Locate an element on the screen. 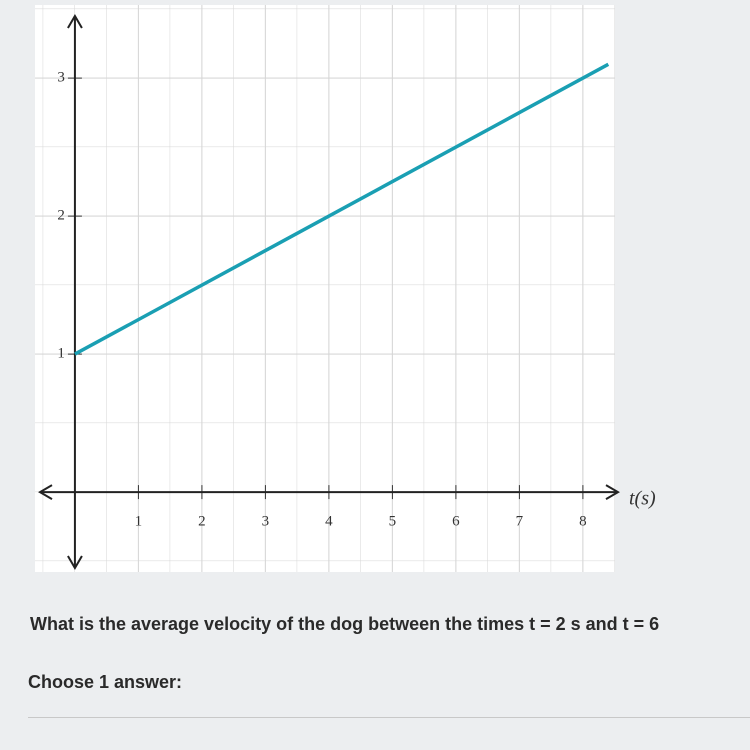 Image resolution: width=750 pixels, height=750 pixels. y-tick-label: 2 is located at coordinates (61, 216).